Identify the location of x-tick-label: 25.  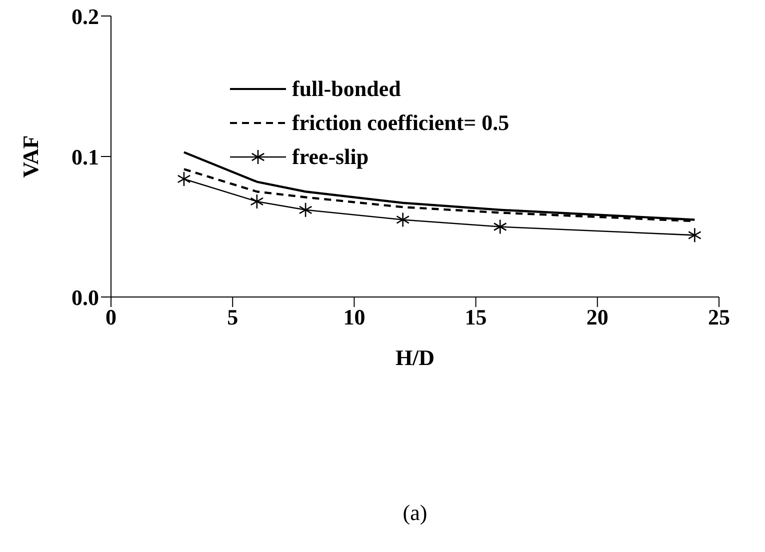
(719, 317).